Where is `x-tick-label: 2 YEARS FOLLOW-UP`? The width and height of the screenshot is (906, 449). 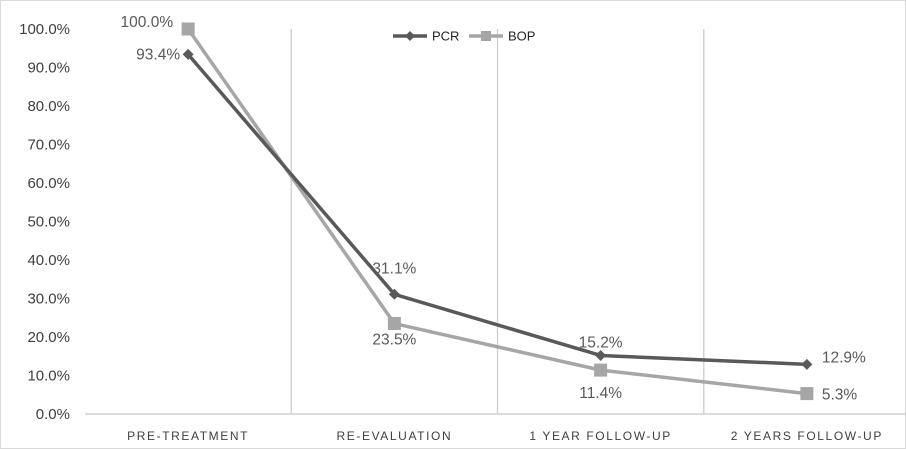 x-tick-label: 2 YEARS FOLLOW-UP is located at coordinates (807, 436).